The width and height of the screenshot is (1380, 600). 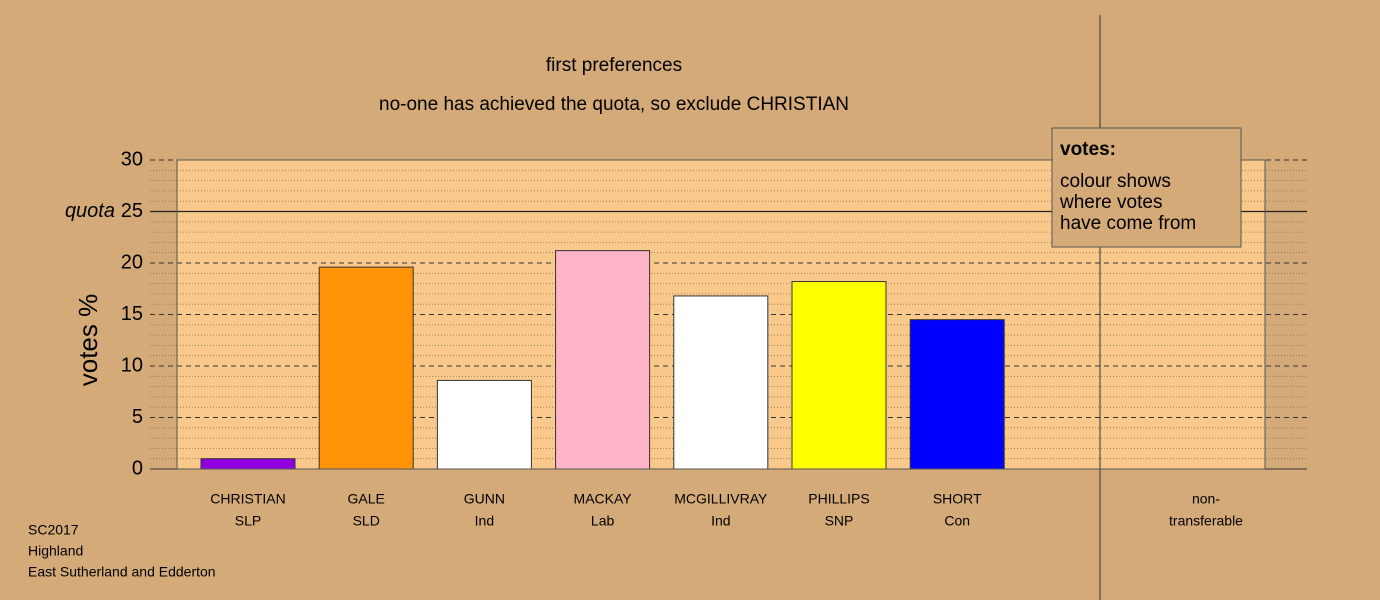 I want to click on quota-label: quota, so click(x=90, y=211).